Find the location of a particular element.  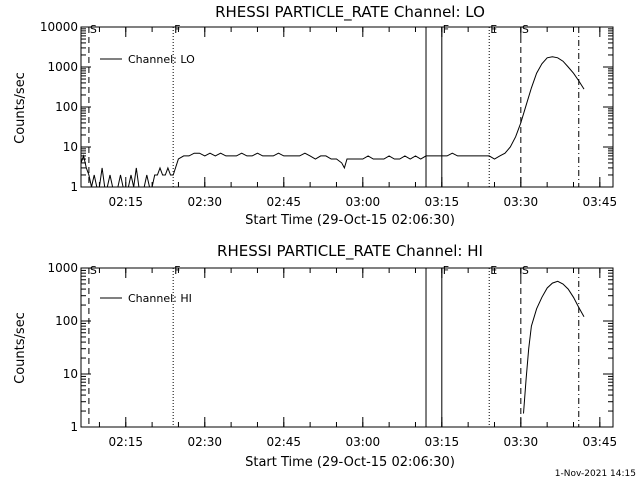

y-tick-label: 10000 is located at coordinates (59, 27).